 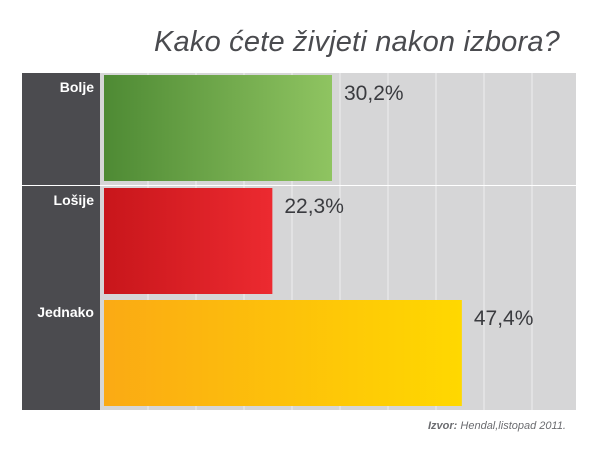 I want to click on source-text: Hendal,listopad 2011., so click(x=513, y=426).